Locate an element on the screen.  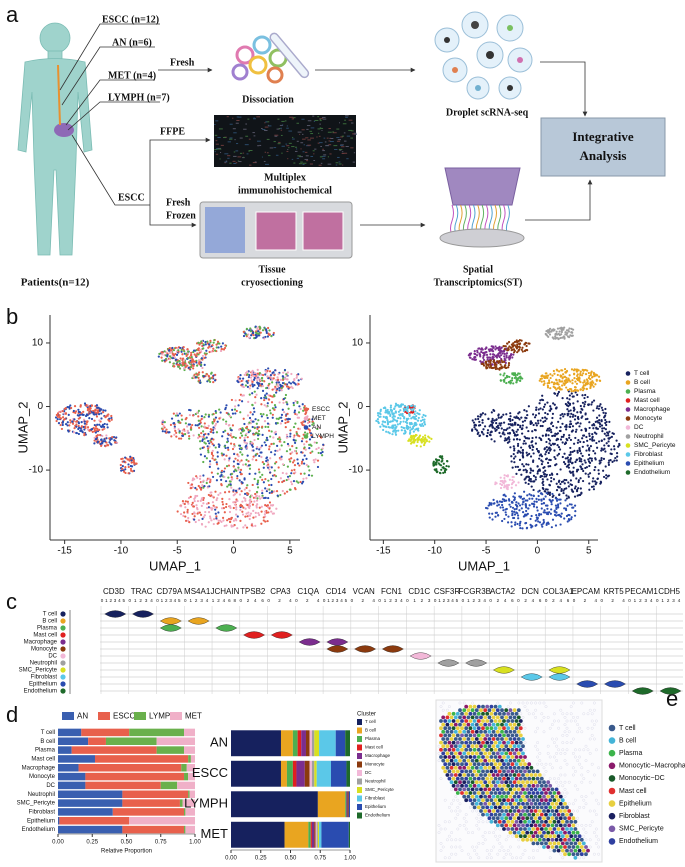
gene-tick-label: 0 is located at coordinates (435, 600).